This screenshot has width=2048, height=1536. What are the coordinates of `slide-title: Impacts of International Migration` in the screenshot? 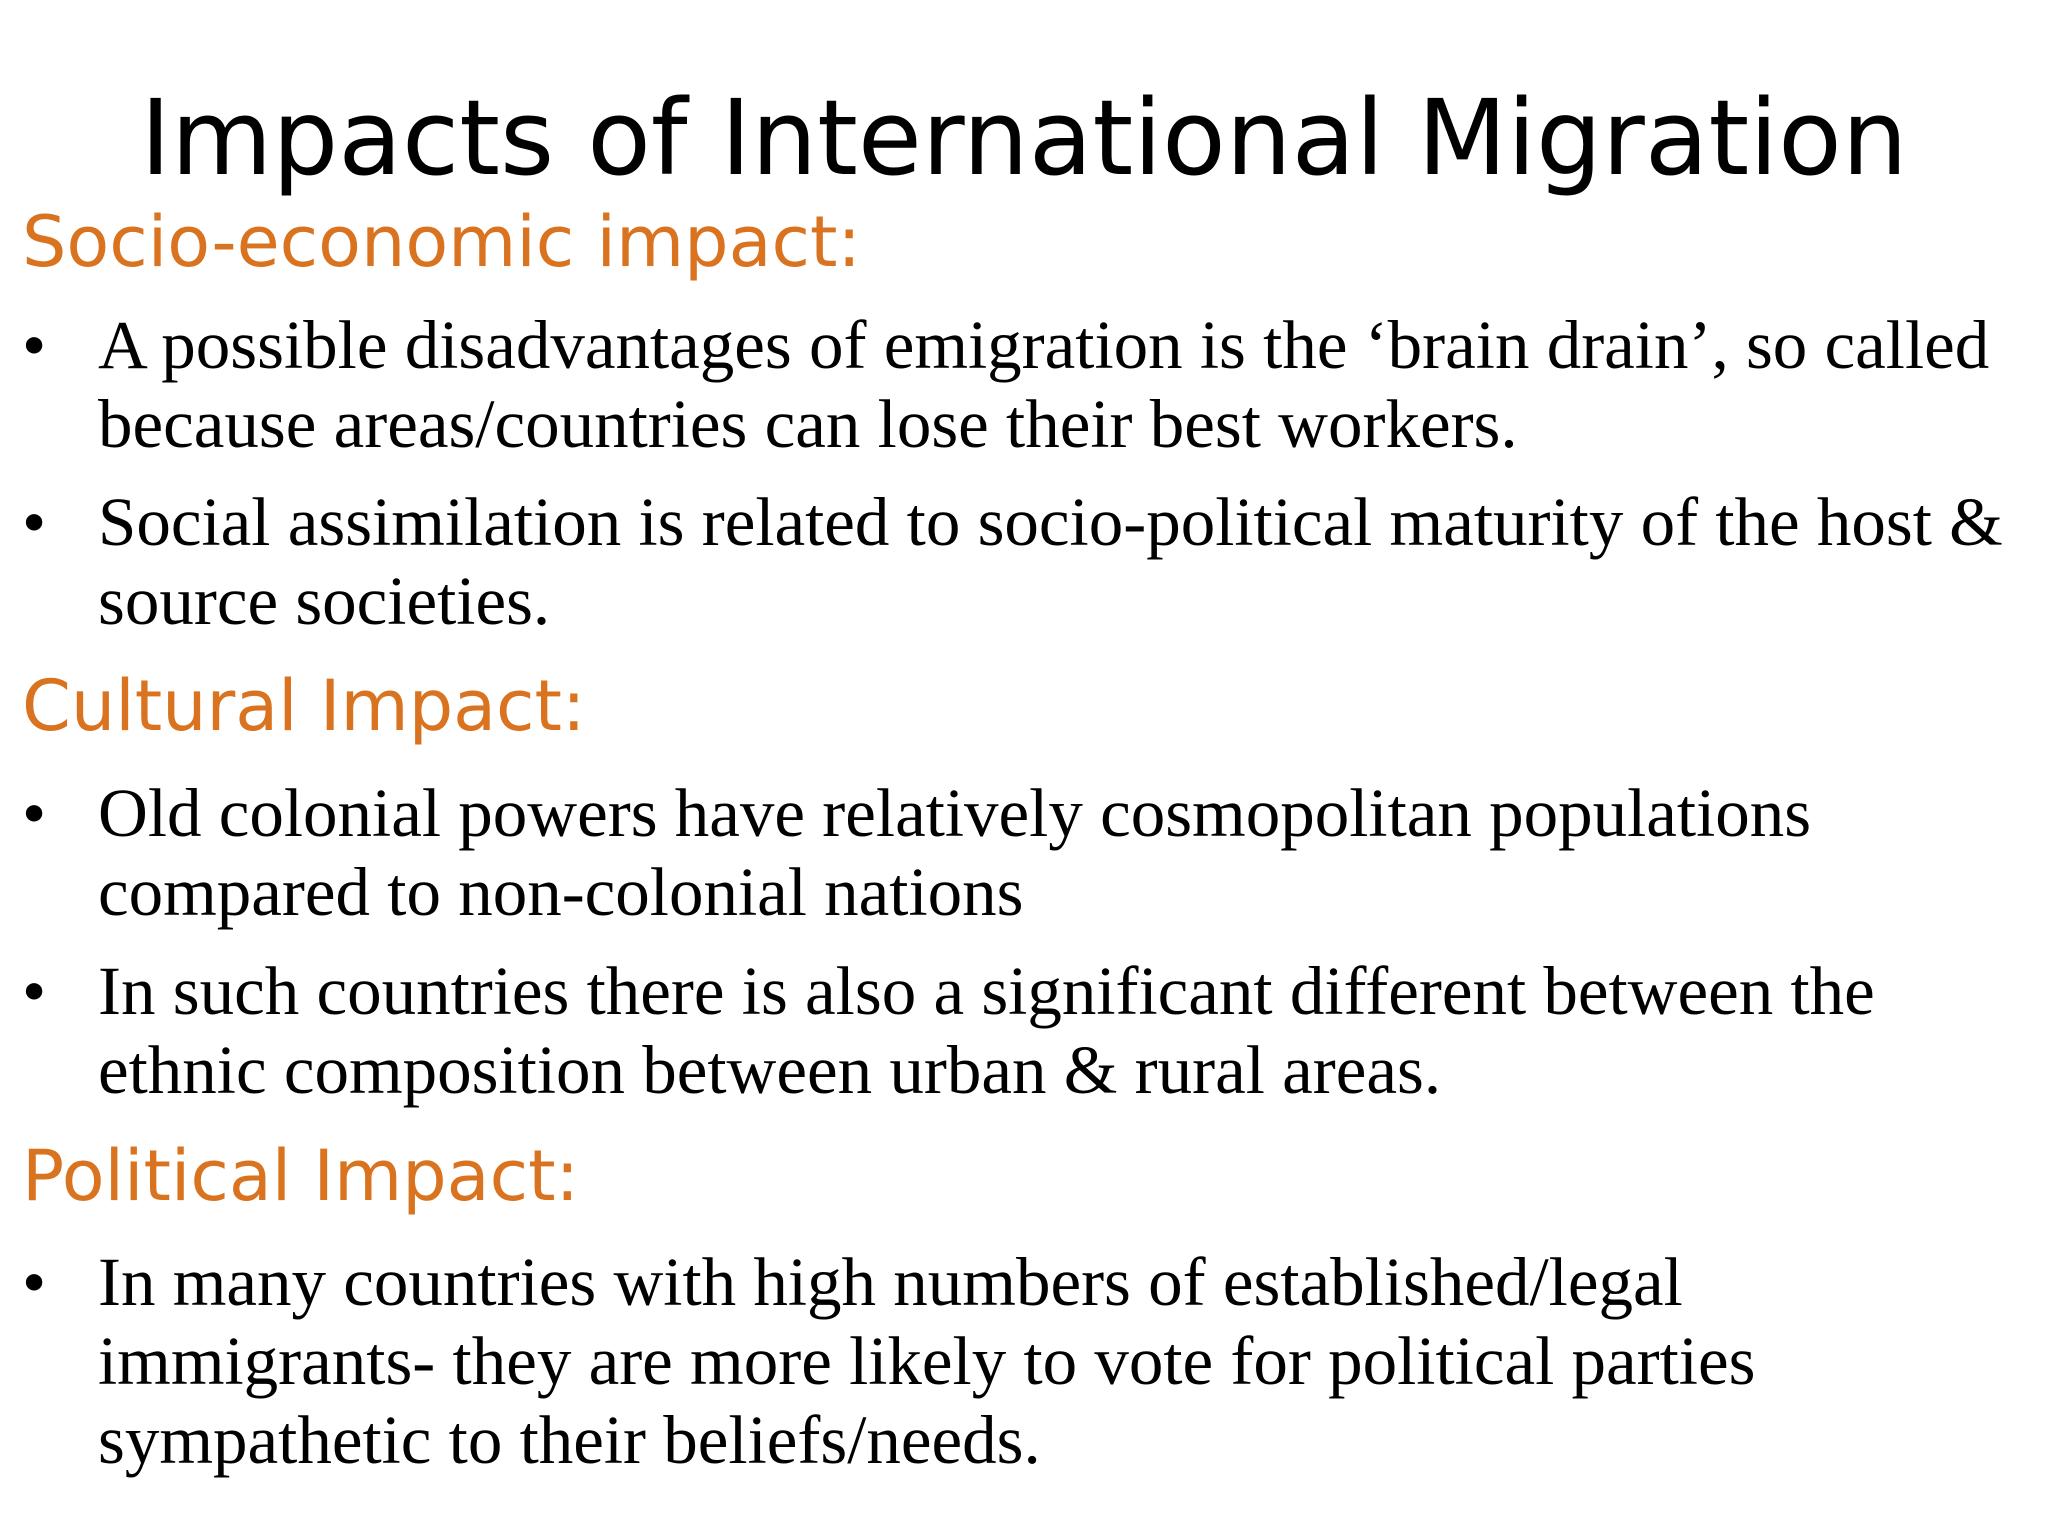 It's located at (1024, 138).